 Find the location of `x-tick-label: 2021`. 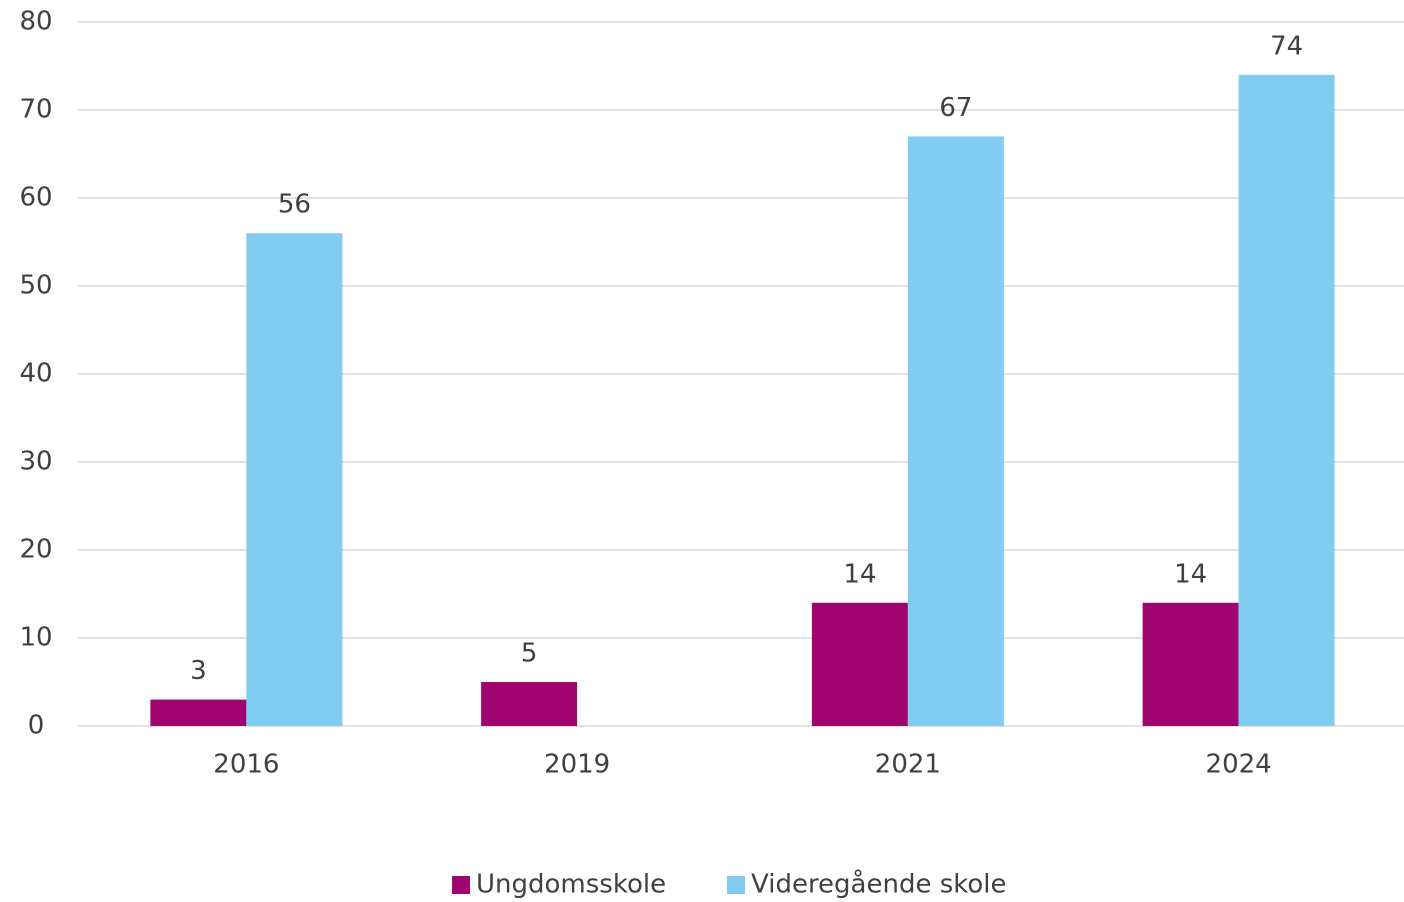

x-tick-label: 2021 is located at coordinates (908, 765).